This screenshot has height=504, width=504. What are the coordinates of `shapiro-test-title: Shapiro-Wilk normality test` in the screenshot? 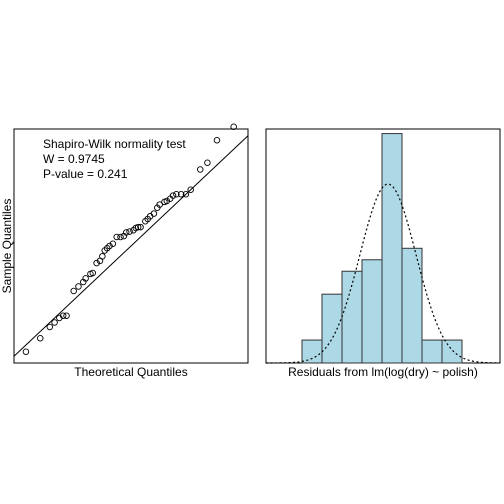 It's located at (114, 144).